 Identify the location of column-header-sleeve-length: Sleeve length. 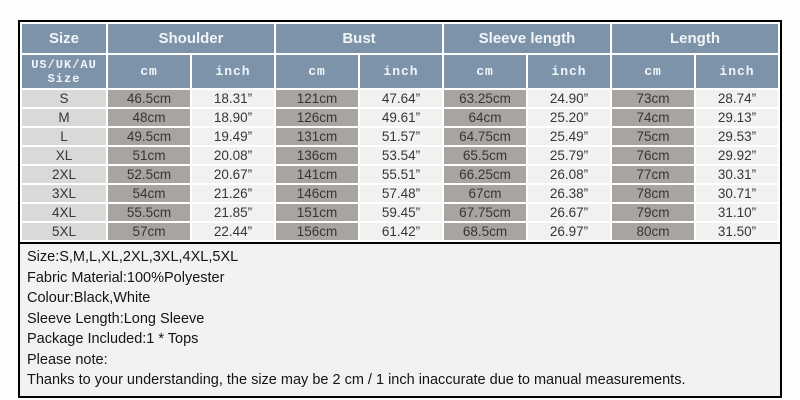
(527, 38).